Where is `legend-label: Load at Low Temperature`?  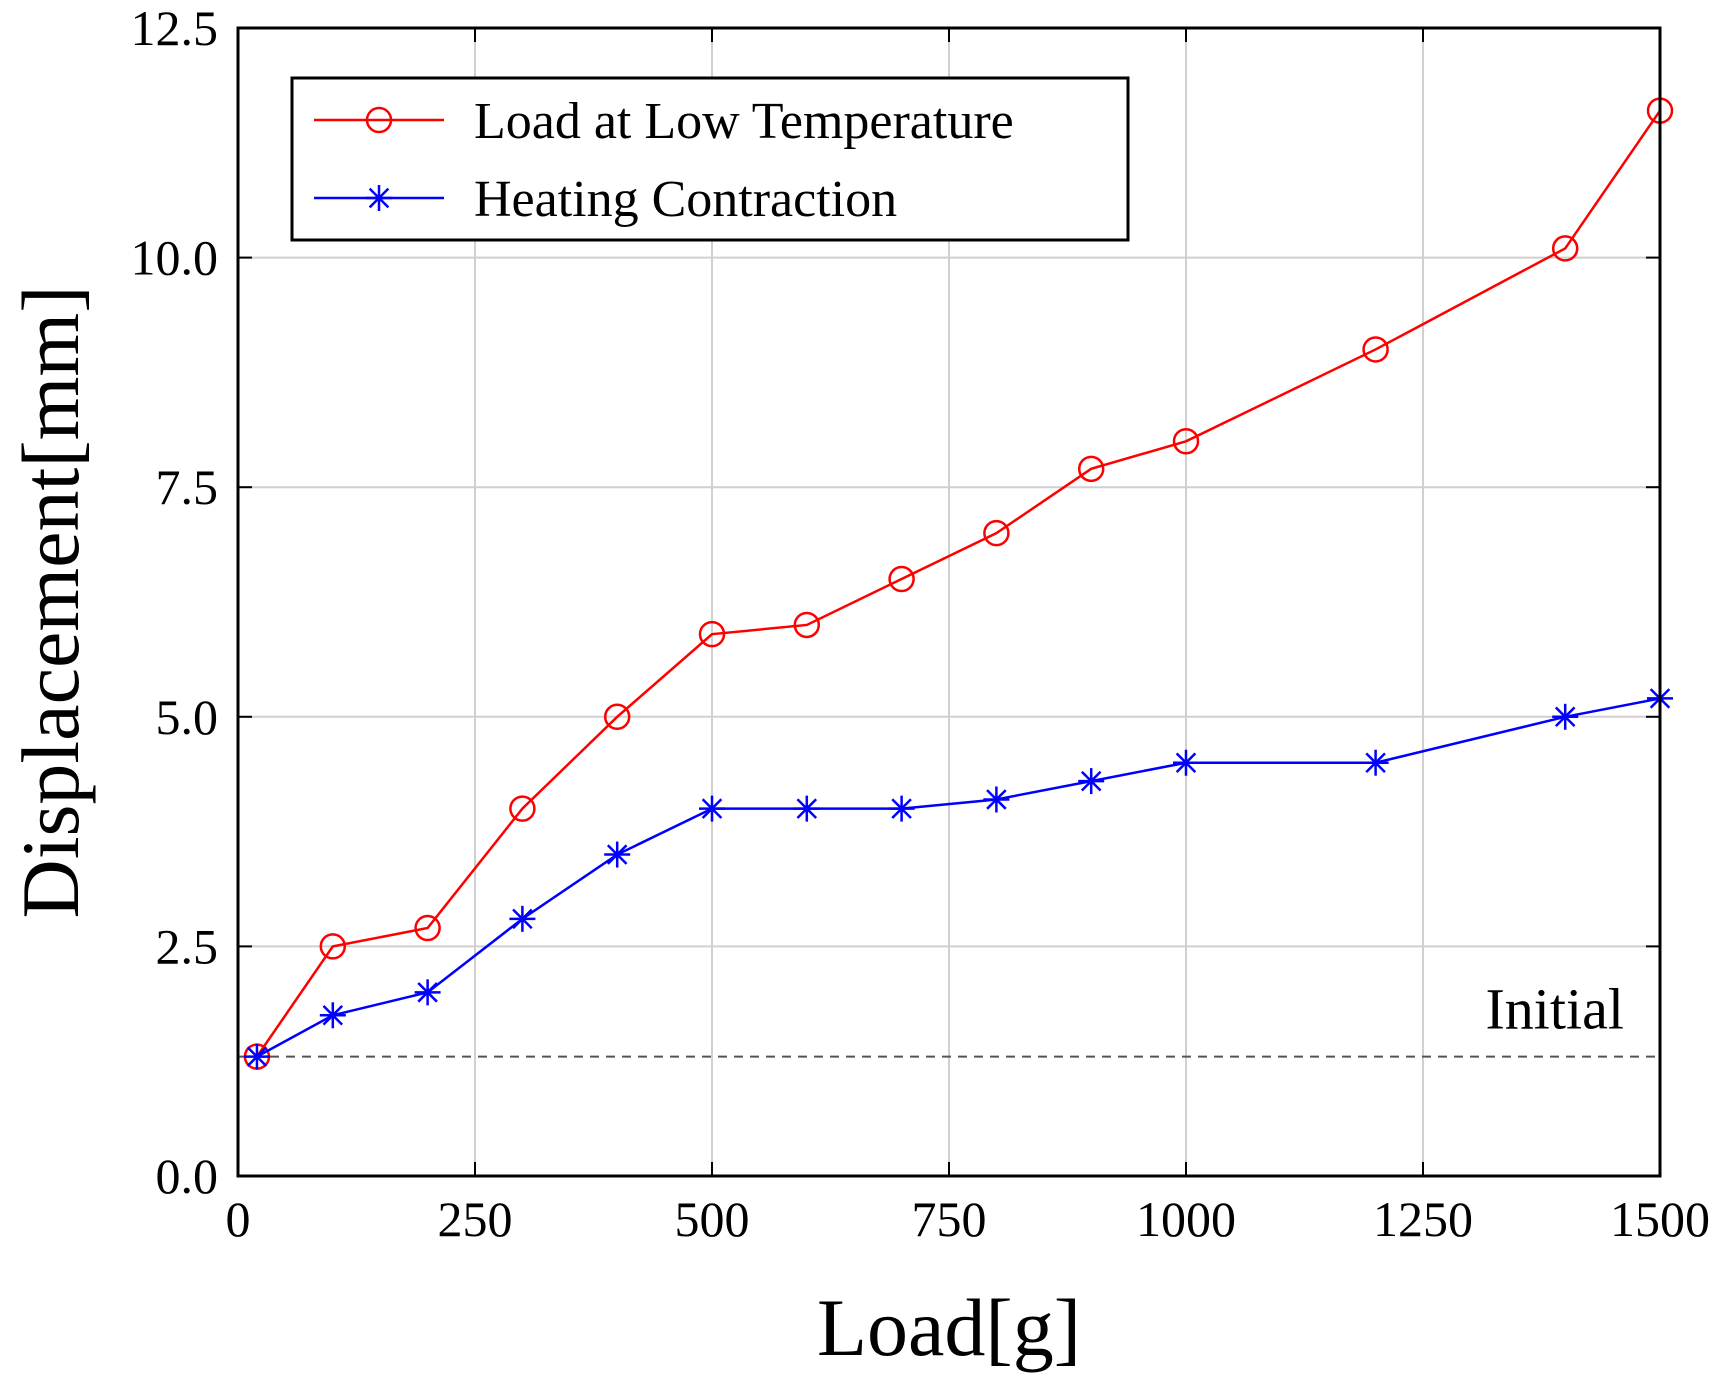 legend-label: Load at Low Temperature is located at coordinates (744, 121).